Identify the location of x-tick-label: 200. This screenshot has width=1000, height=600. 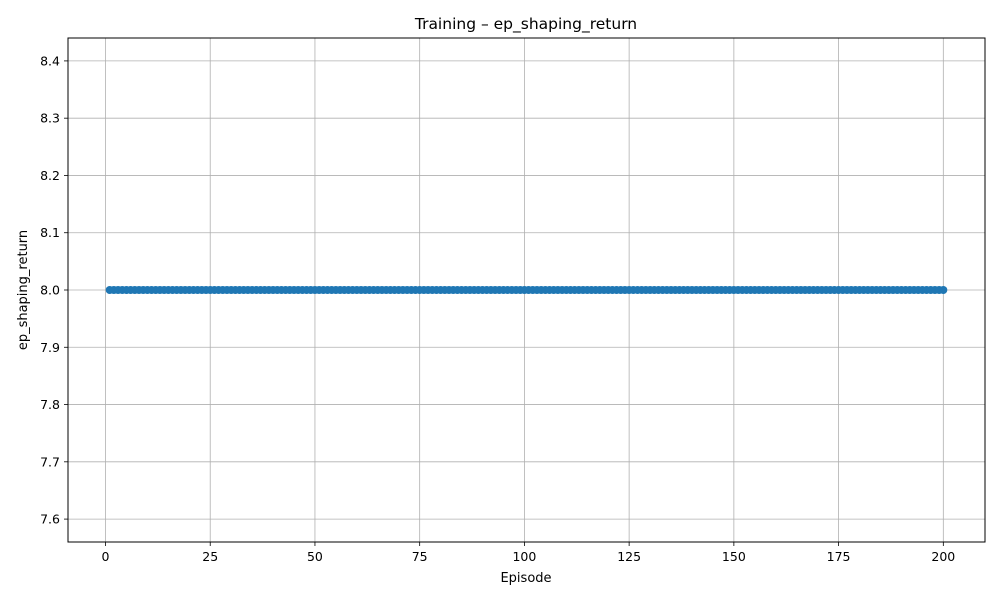
(943, 556).